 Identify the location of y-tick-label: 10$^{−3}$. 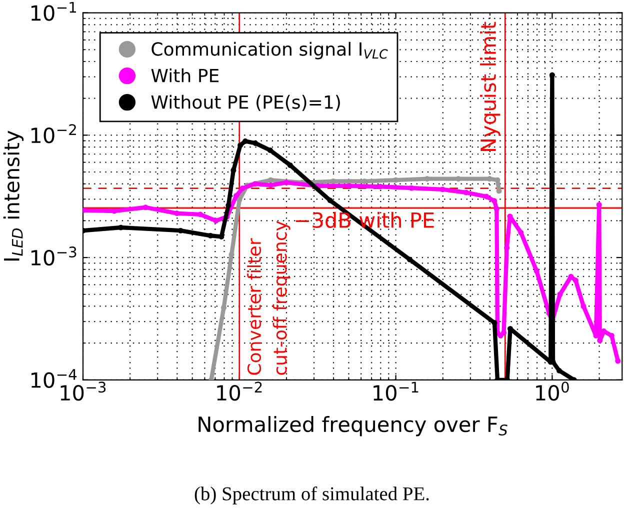
(53, 256).